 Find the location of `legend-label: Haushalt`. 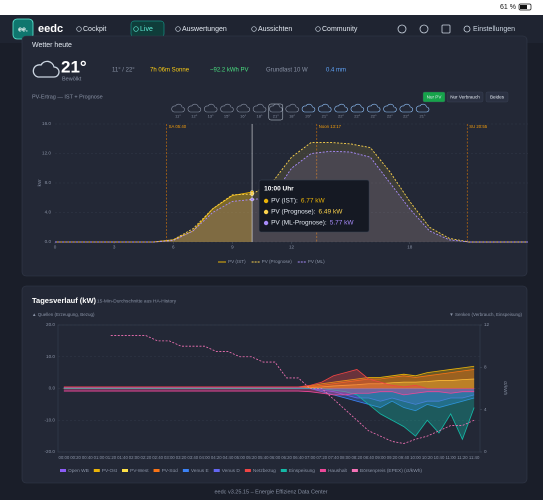

legend-label: Haushalt is located at coordinates (338, 471).